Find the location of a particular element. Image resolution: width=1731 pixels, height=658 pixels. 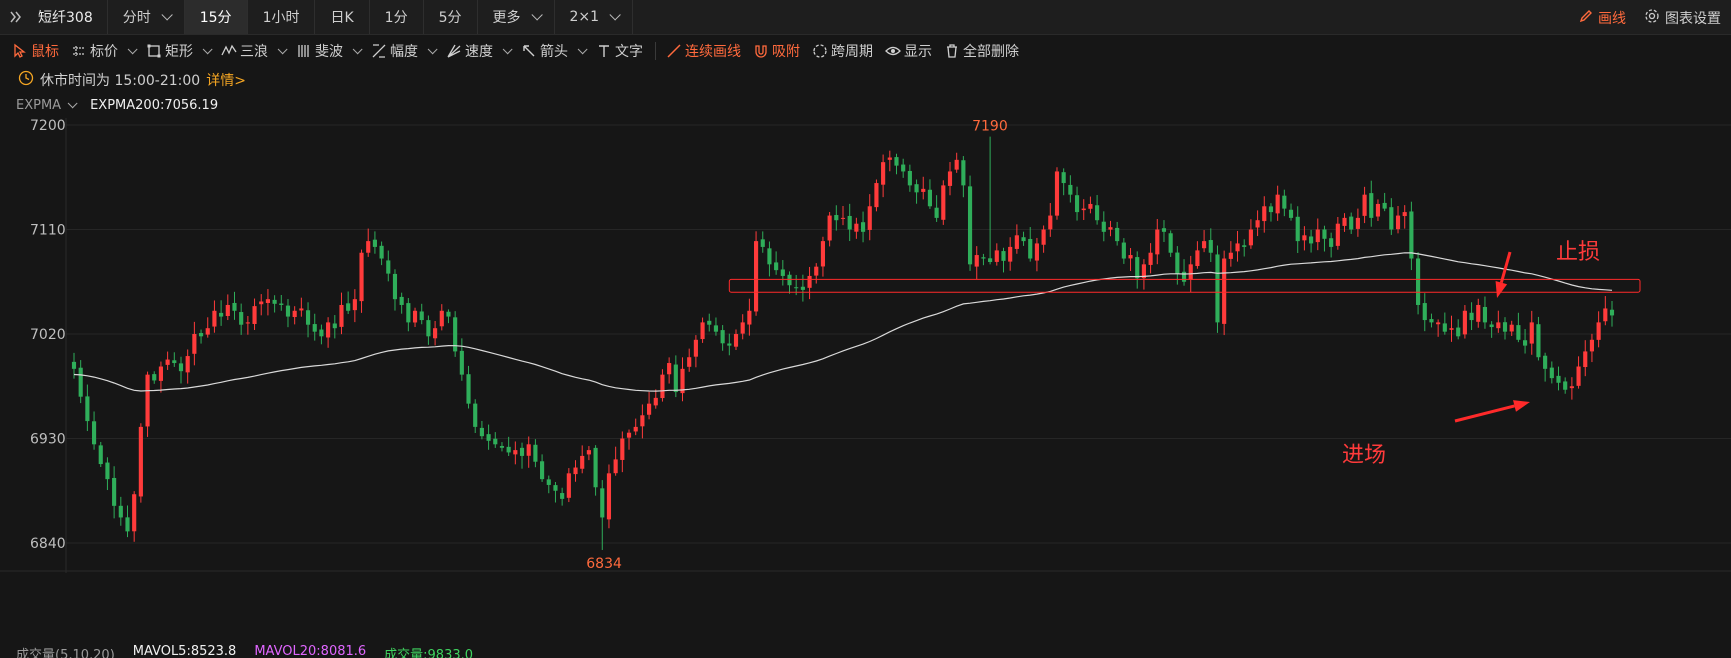

notice-detail-link: 详情> is located at coordinates (226, 81).